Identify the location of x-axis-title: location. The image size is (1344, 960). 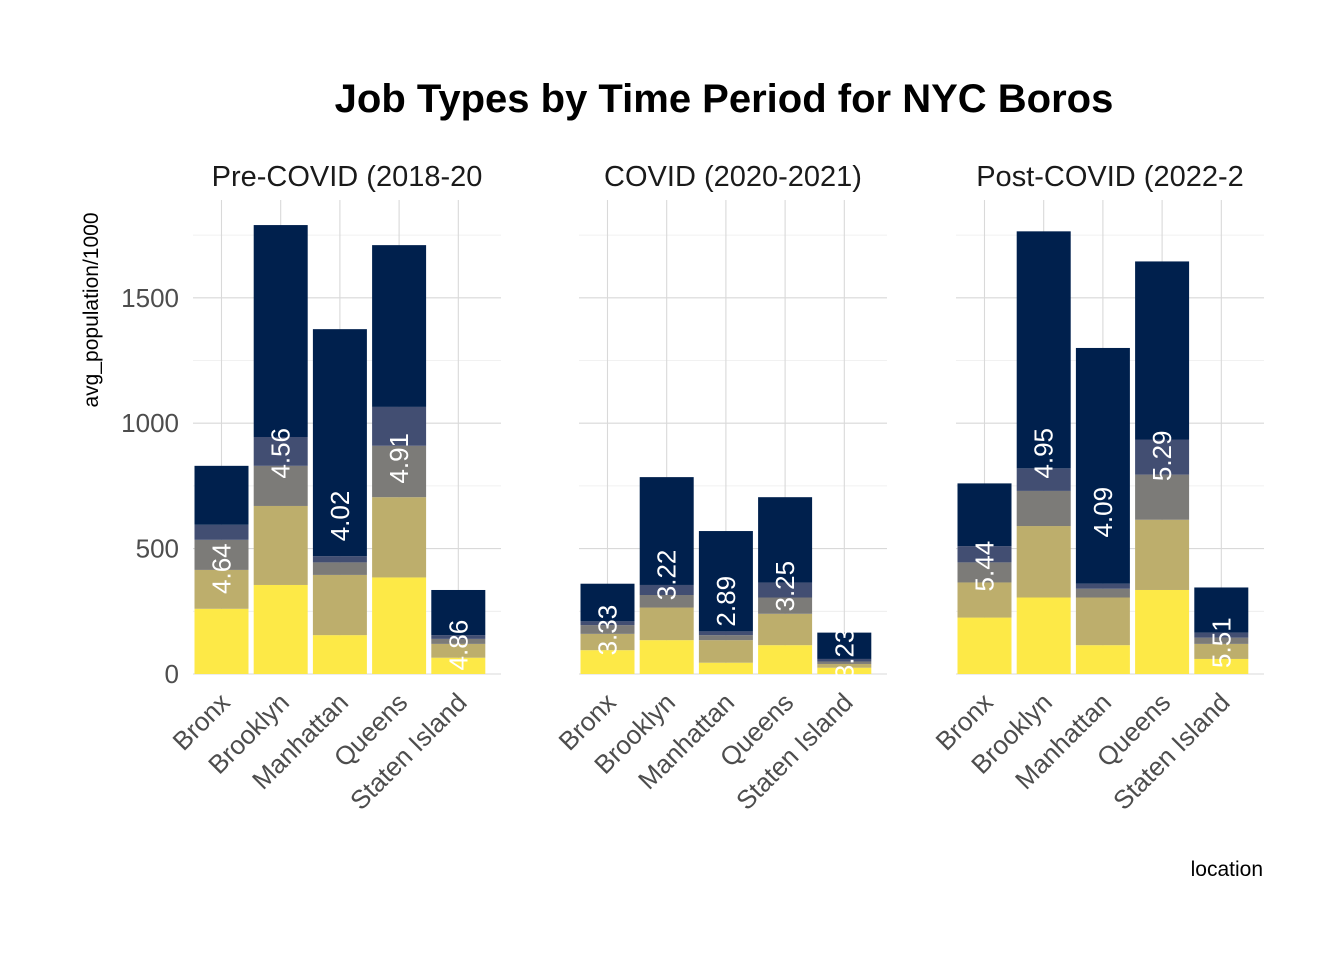
(1227, 869).